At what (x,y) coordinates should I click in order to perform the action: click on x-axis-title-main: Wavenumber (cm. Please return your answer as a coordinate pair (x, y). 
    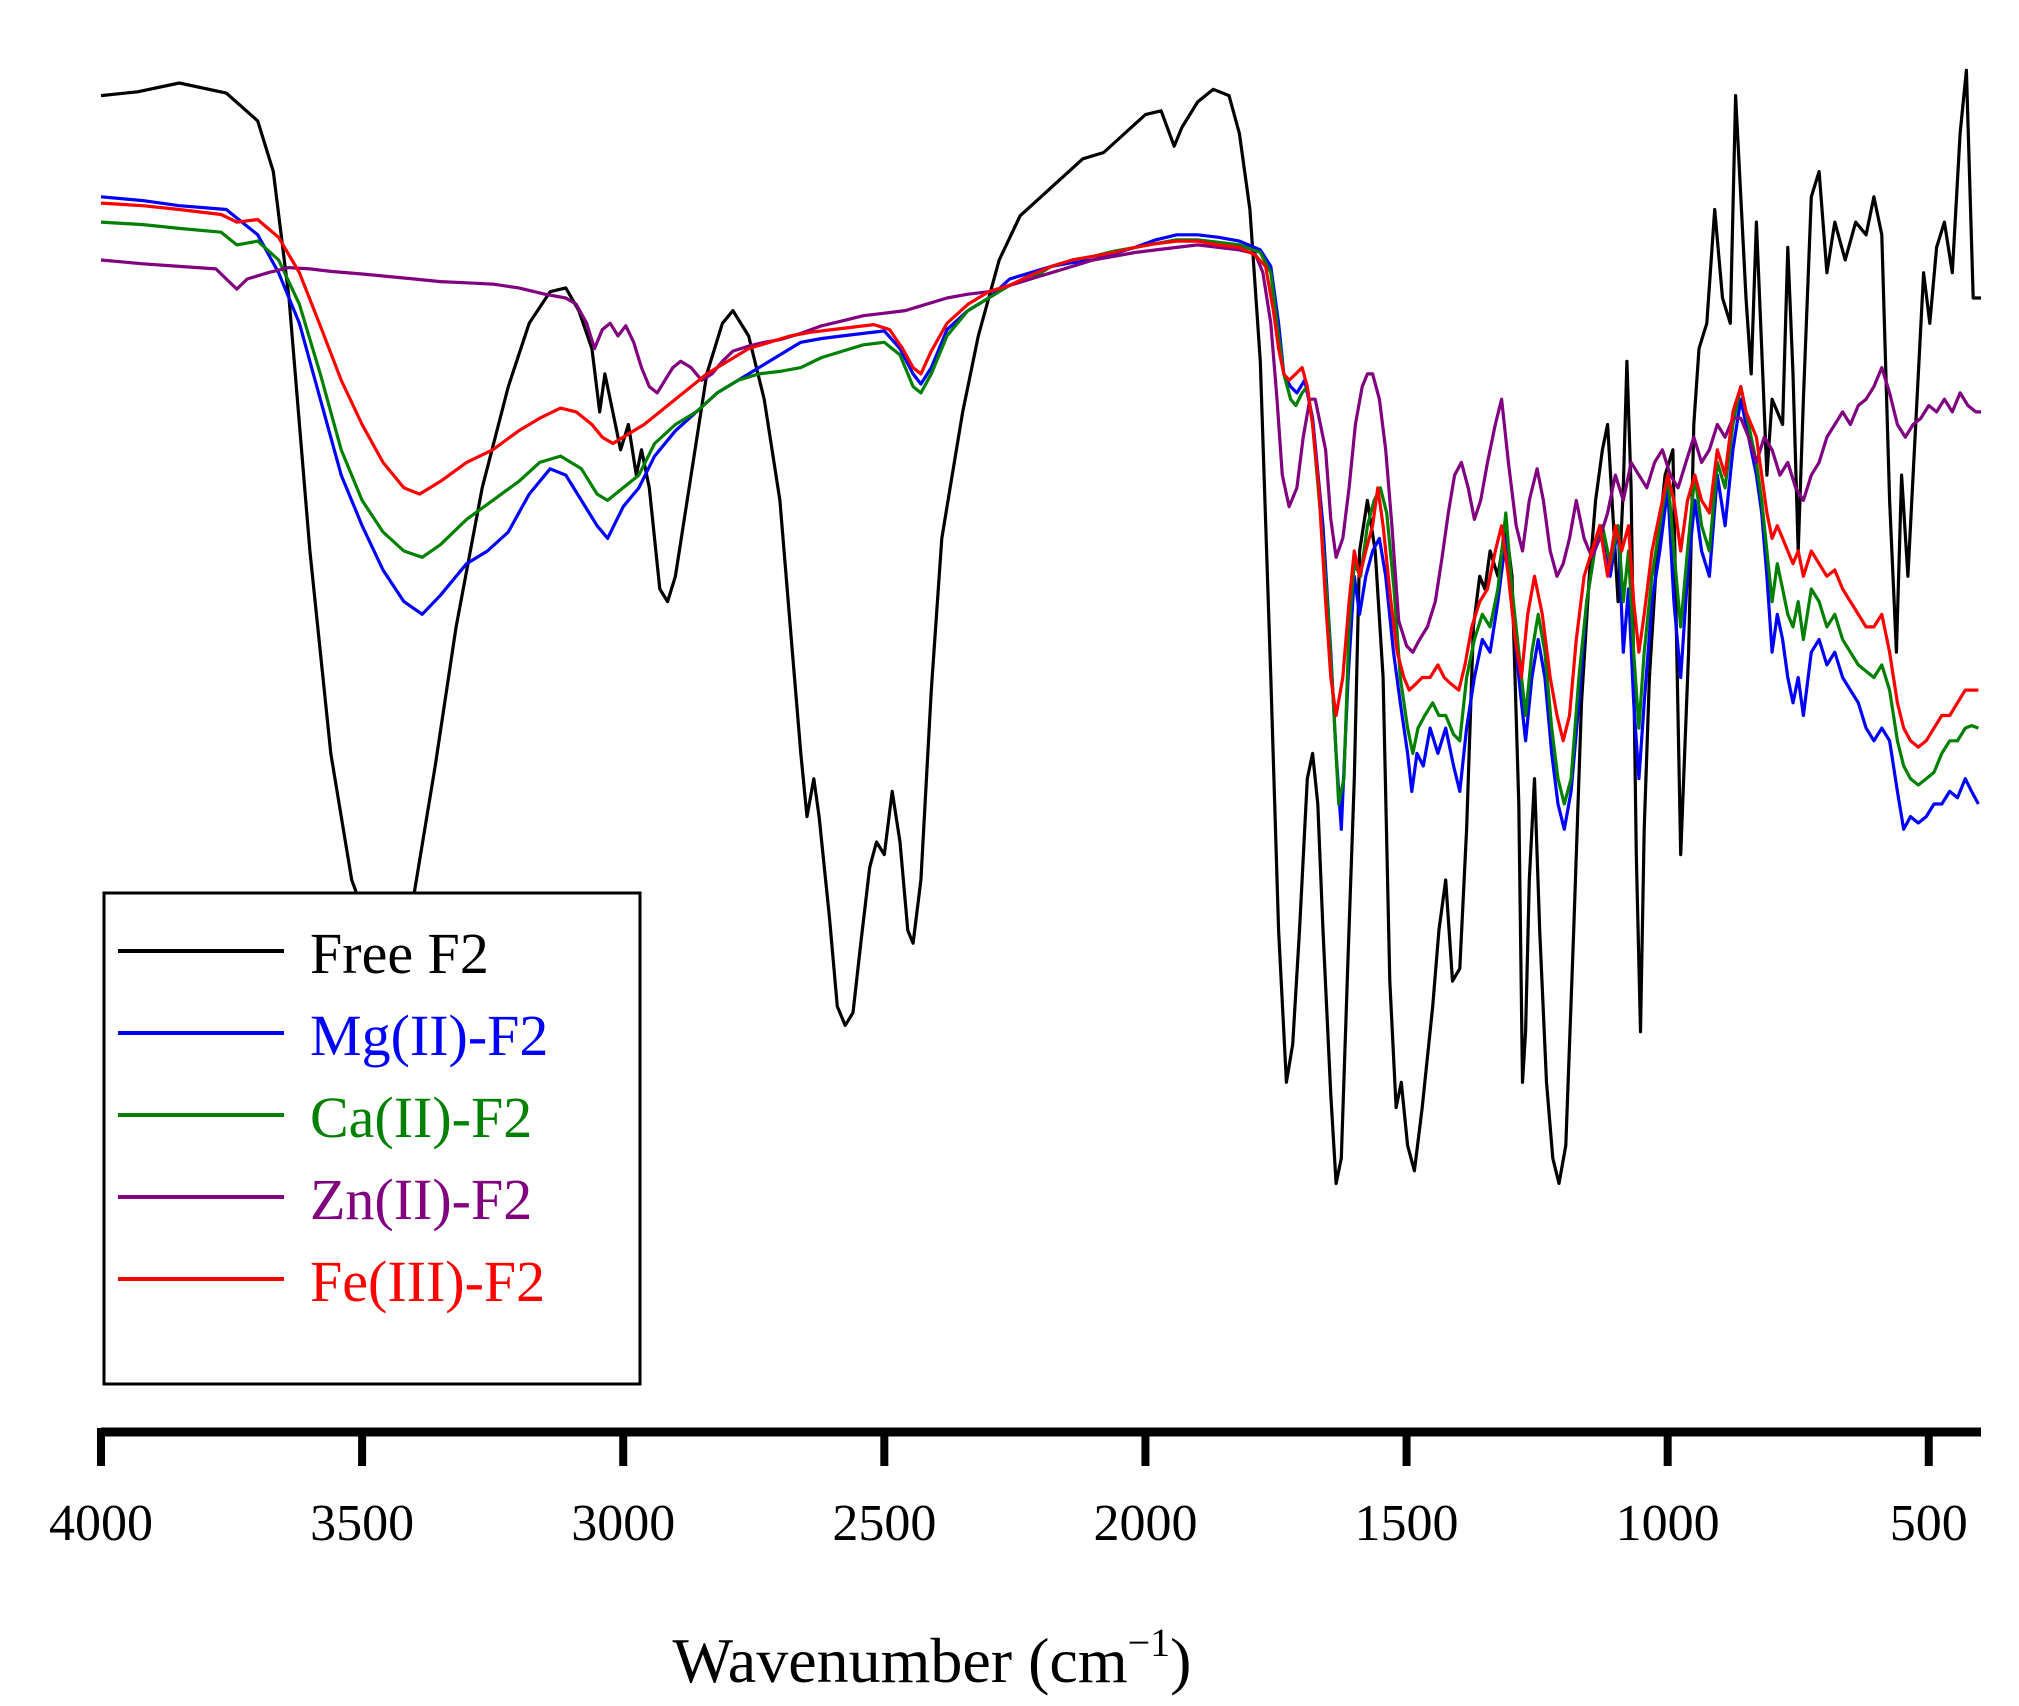
    Looking at the image, I should click on (900, 1660).